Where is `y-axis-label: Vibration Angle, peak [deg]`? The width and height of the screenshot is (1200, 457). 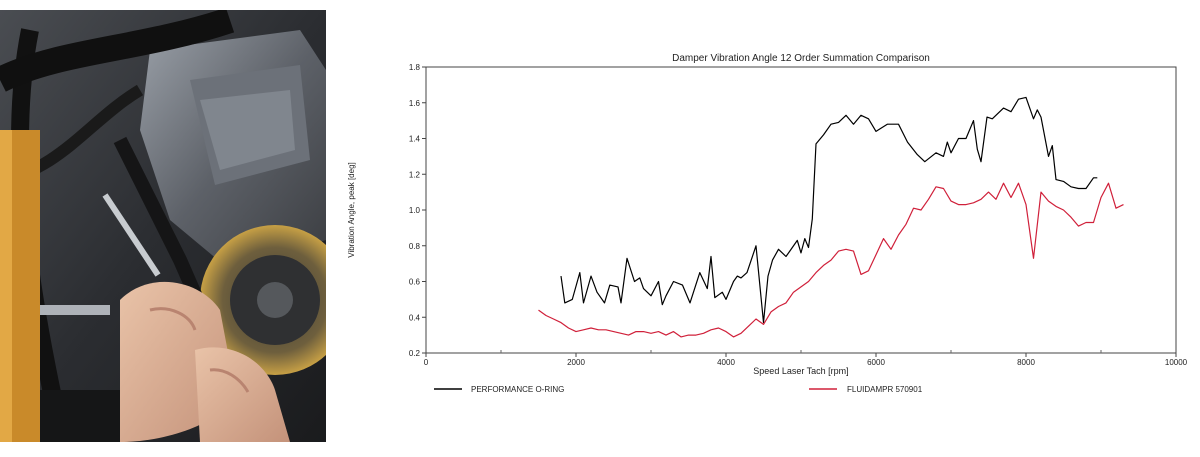
y-axis-label: Vibration Angle, peak [deg] is located at coordinates (351, 209).